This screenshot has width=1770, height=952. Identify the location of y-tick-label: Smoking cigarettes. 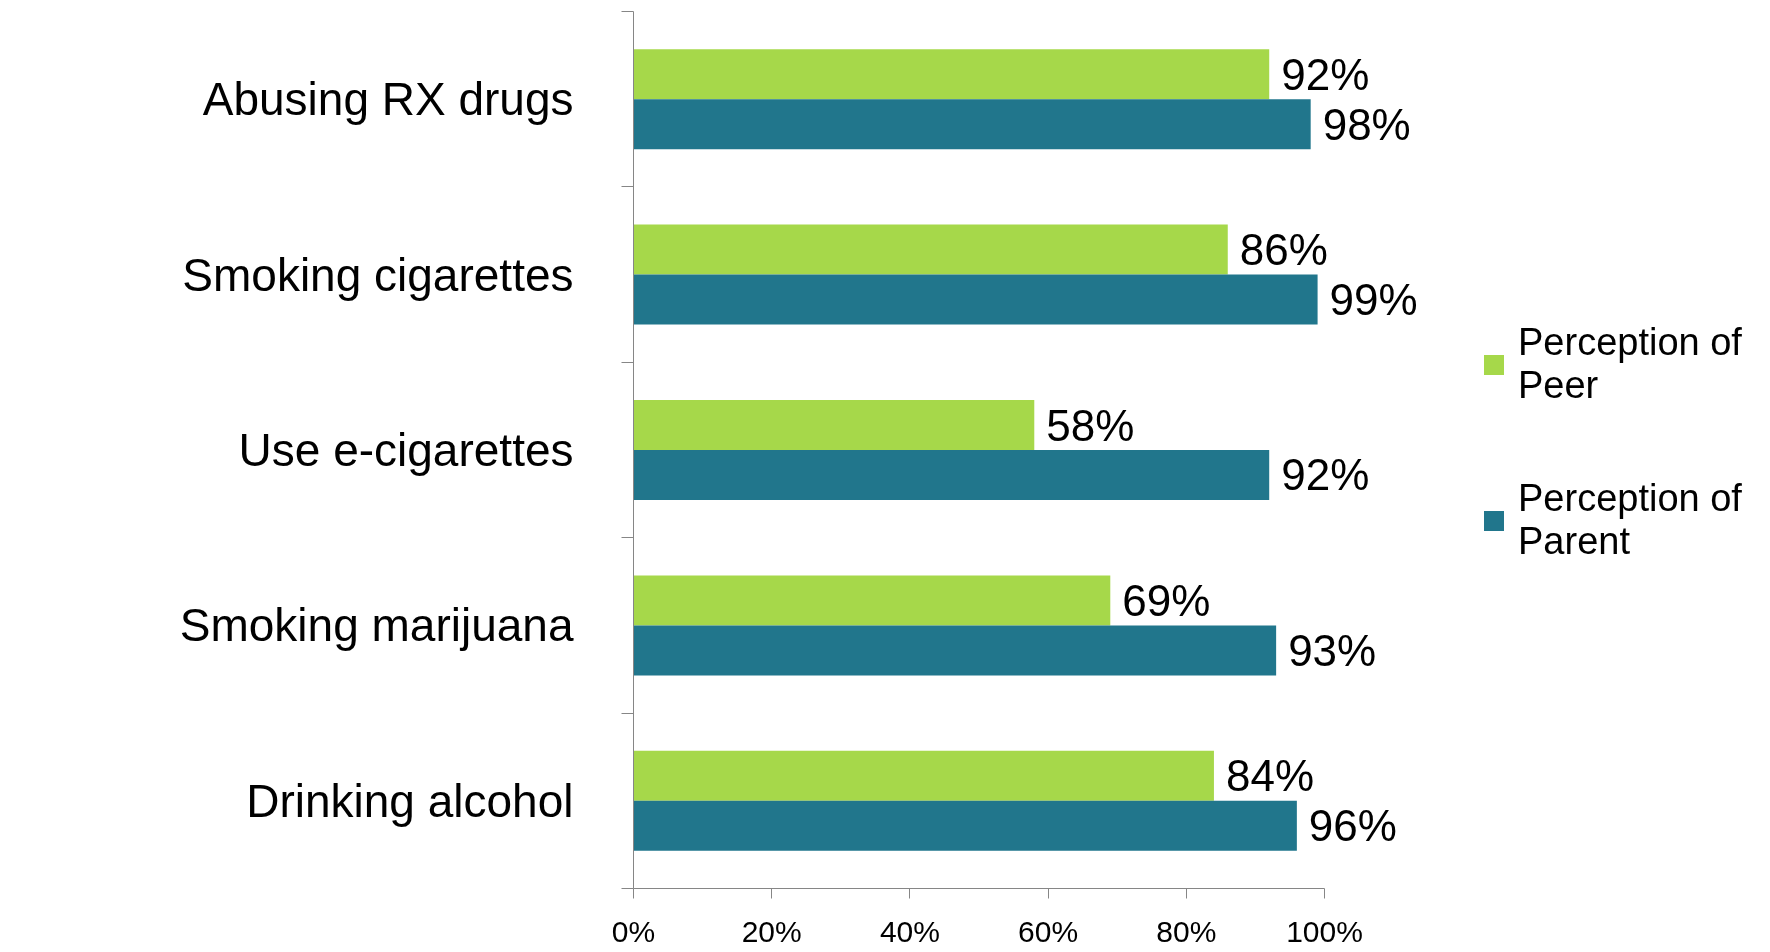
(378, 274).